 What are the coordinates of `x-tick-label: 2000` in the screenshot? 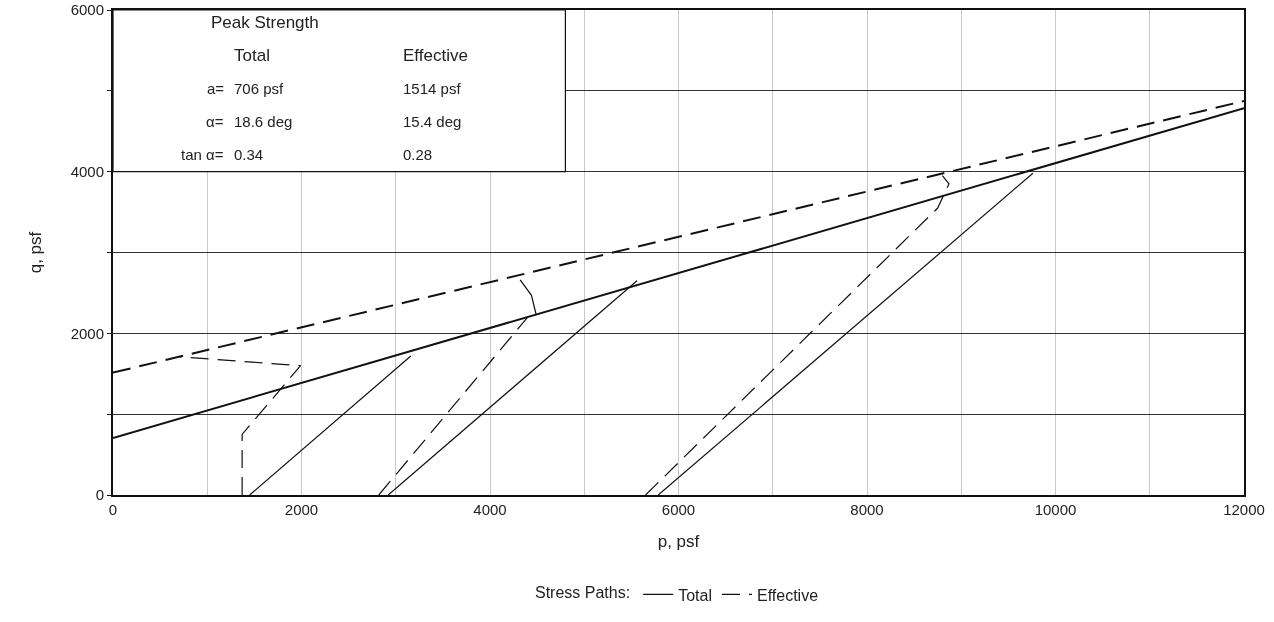 It's located at (301, 509).